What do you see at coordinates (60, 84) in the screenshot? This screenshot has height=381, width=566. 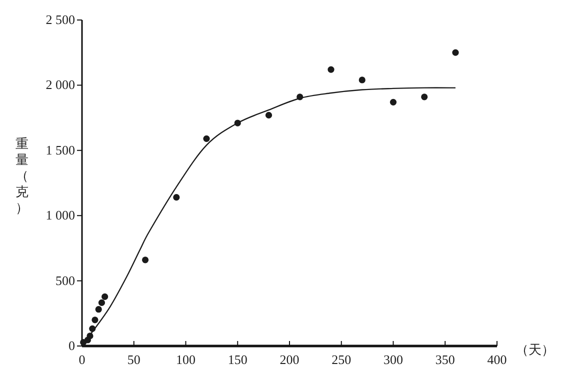 I see `y-tick-label: 2 000` at bounding box center [60, 84].